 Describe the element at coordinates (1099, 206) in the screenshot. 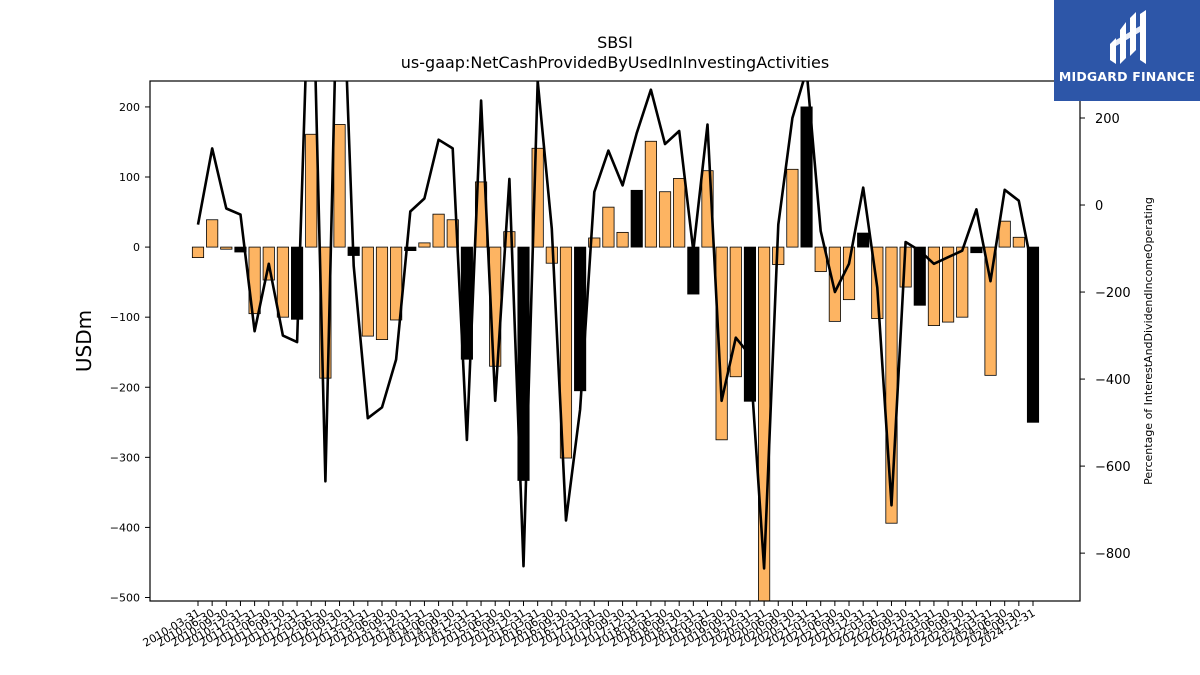

I see `y2-tick-label: 0` at that location.